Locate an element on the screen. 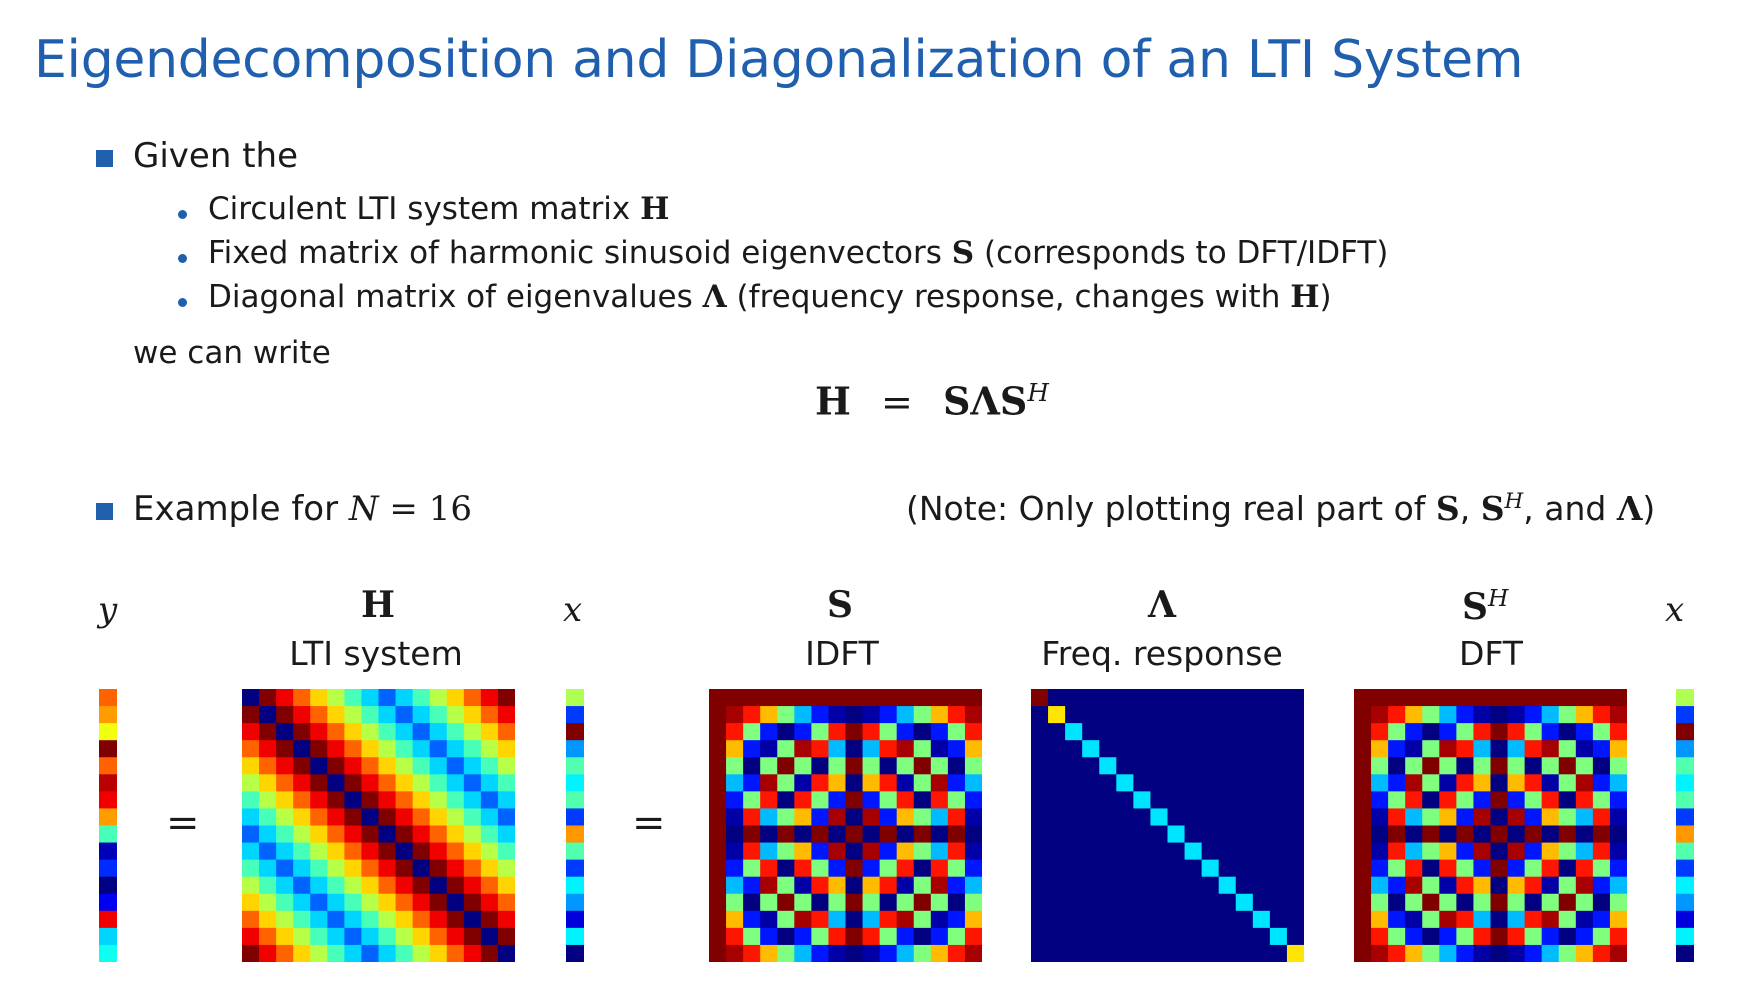 Image resolution: width=1763 pixels, height=991 pixels. lambda-matrix-heatmap is located at coordinates (1167, 825).